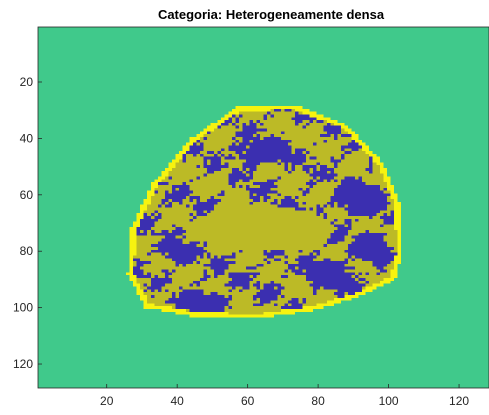 The height and width of the screenshot is (415, 489). I want to click on y-tick-label: 60, so click(27, 195).